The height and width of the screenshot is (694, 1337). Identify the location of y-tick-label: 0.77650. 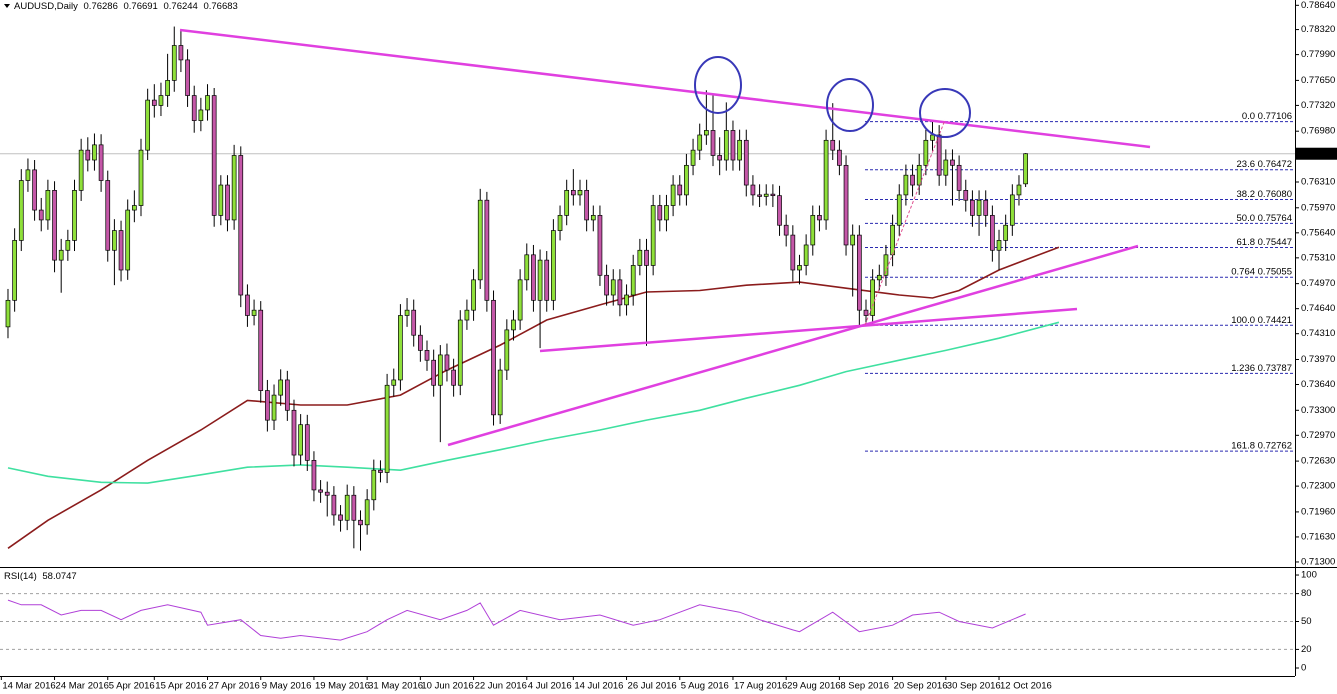
(1318, 80).